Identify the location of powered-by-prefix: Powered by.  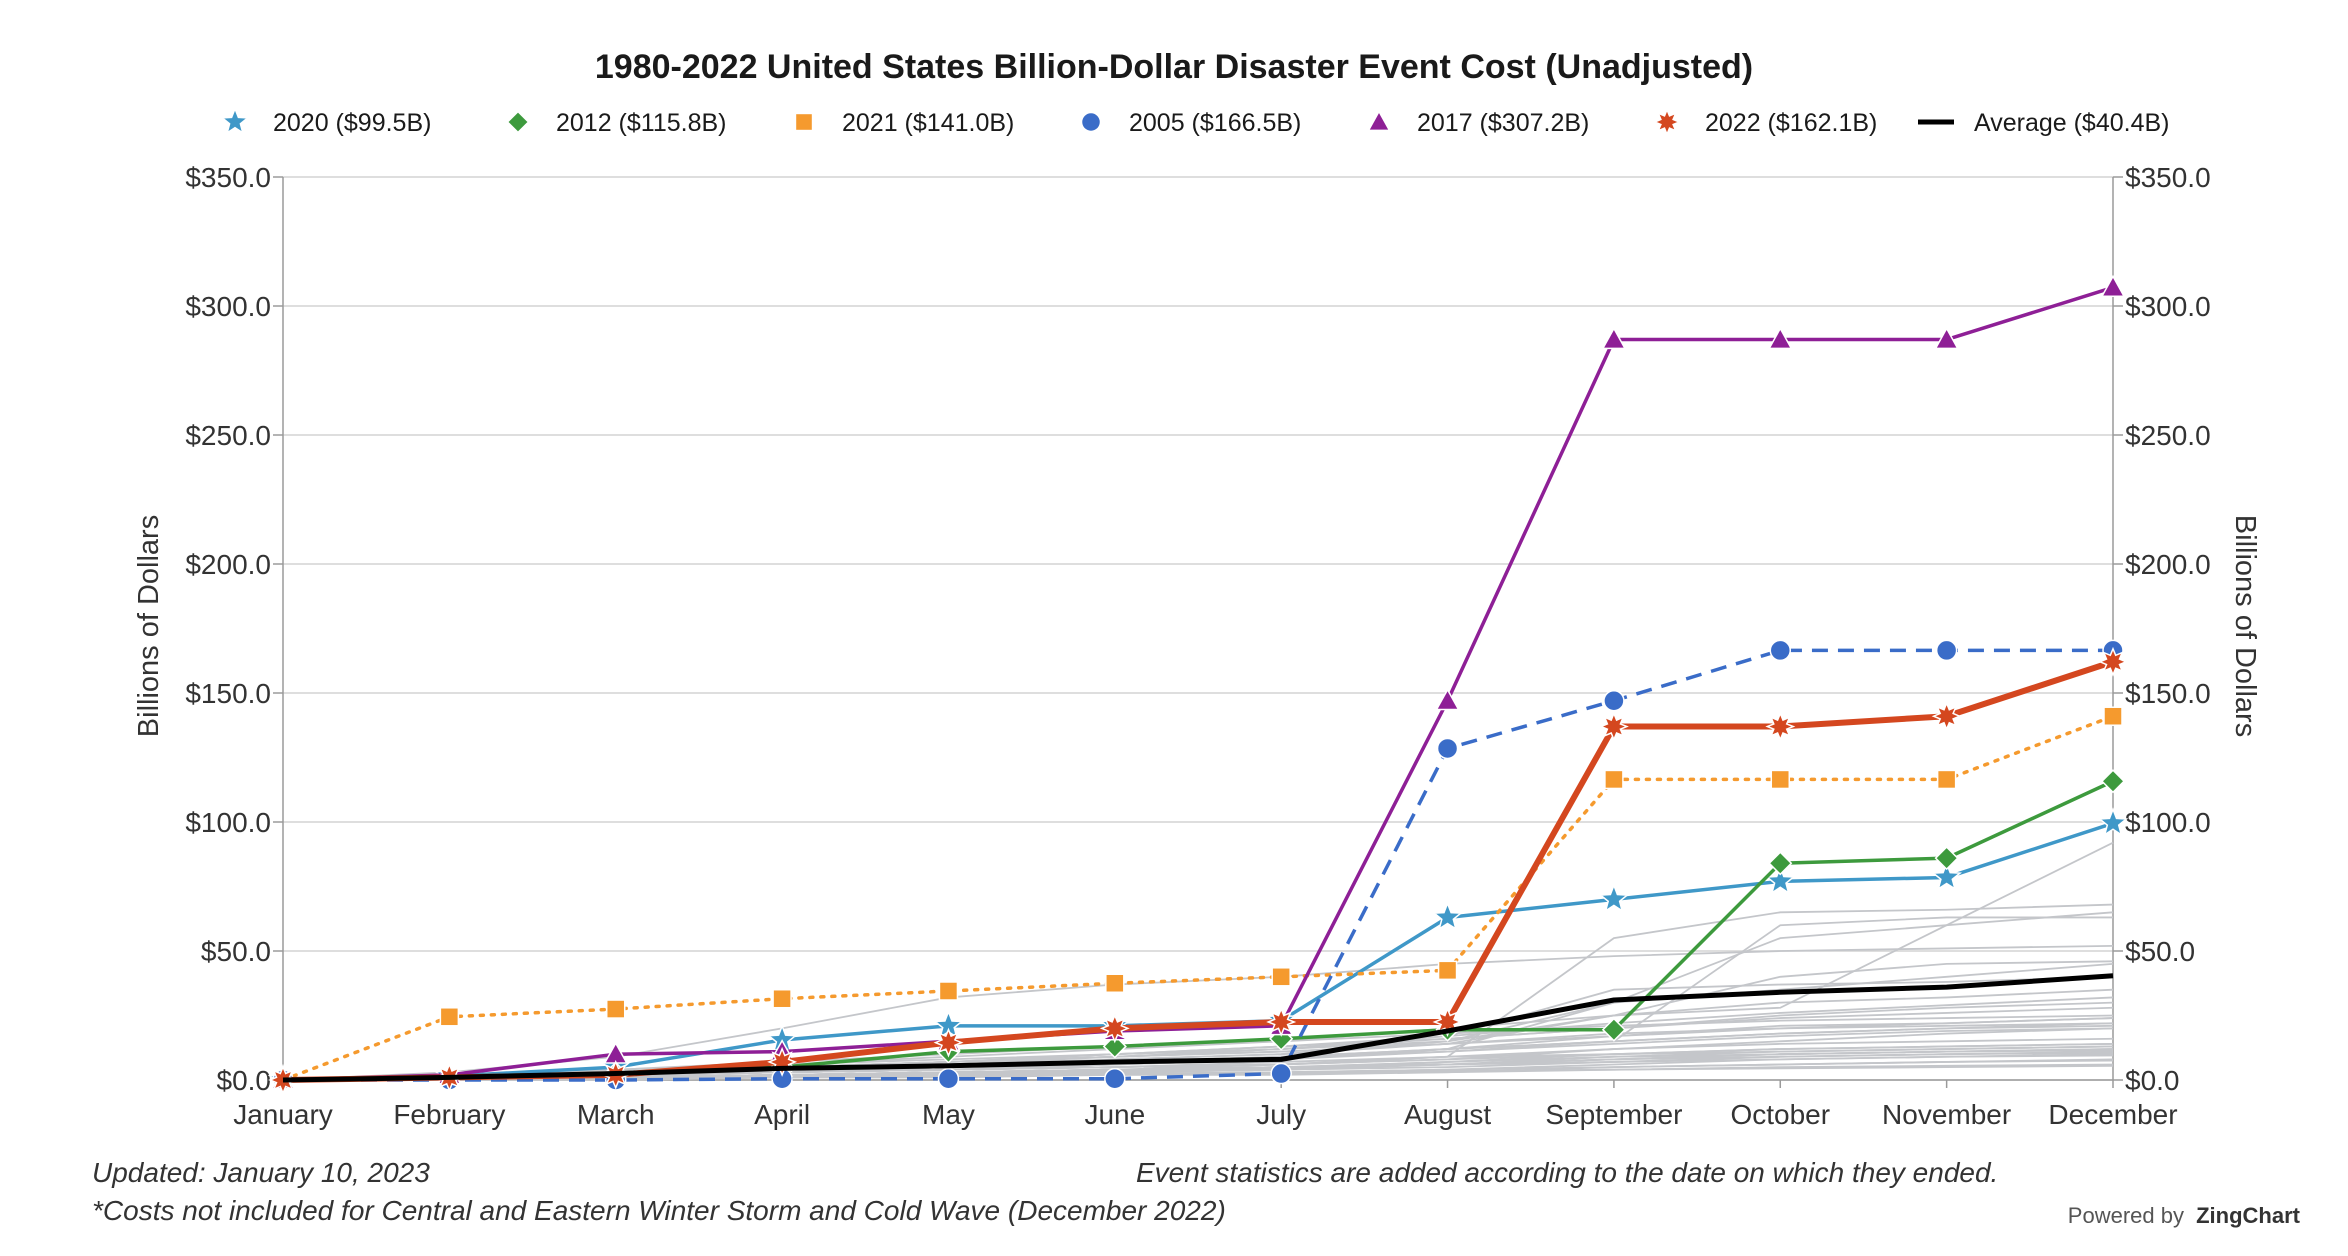
(2126, 1215).